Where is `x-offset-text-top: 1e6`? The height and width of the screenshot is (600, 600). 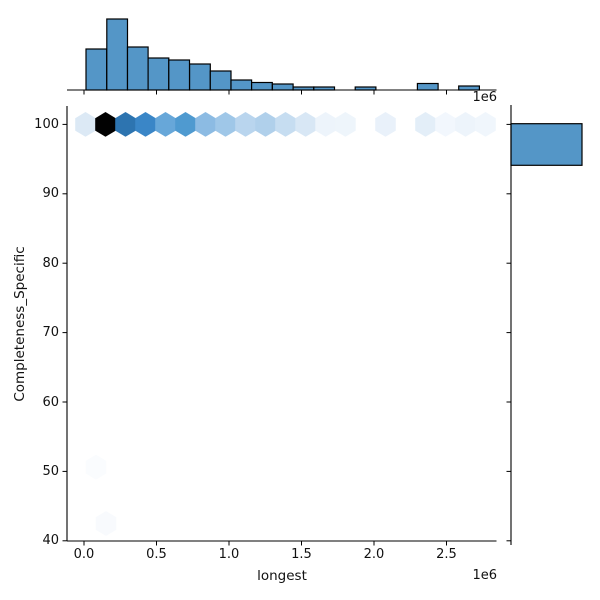 x-offset-text-top: 1e6 is located at coordinates (484, 97).